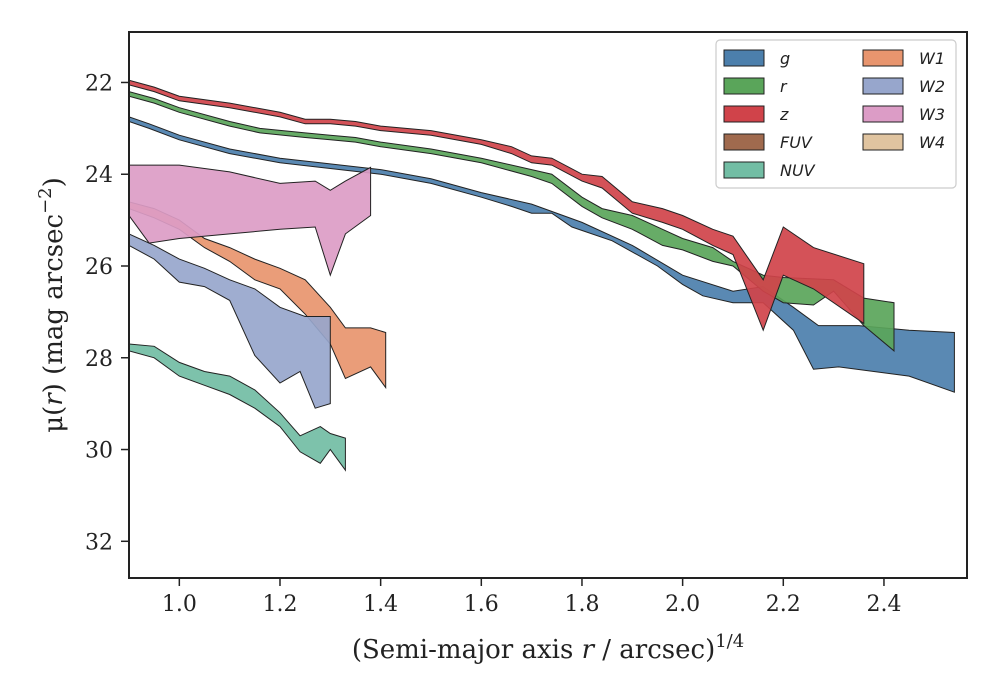 The width and height of the screenshot is (1000, 700). What do you see at coordinates (784, 114) in the screenshot?
I see `legend-label-z: z` at bounding box center [784, 114].